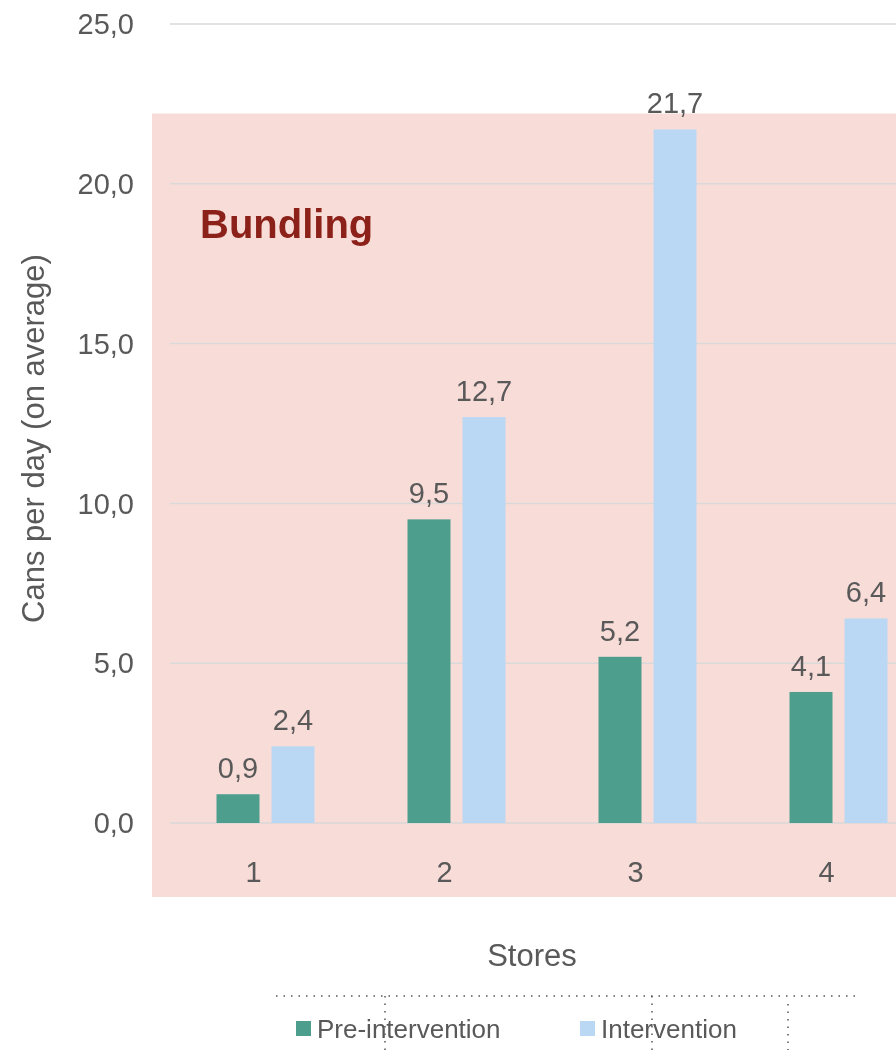 This screenshot has width=896, height=1053. Describe the element at coordinates (826, 872) in the screenshot. I see `x-tick-label: 4` at that location.